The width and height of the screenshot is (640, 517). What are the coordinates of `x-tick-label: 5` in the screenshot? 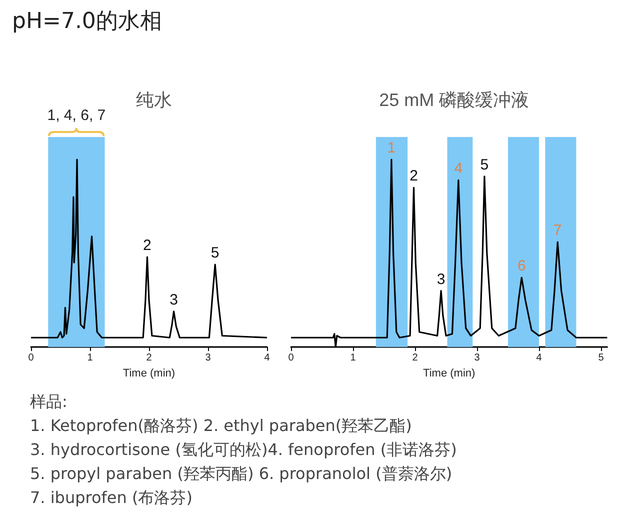 It's located at (601, 358).